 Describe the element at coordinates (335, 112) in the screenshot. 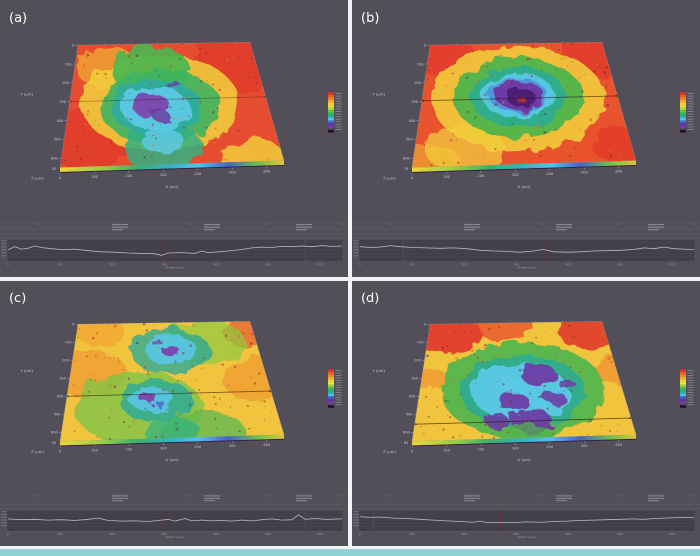

I see `color-scale-legend` at that location.